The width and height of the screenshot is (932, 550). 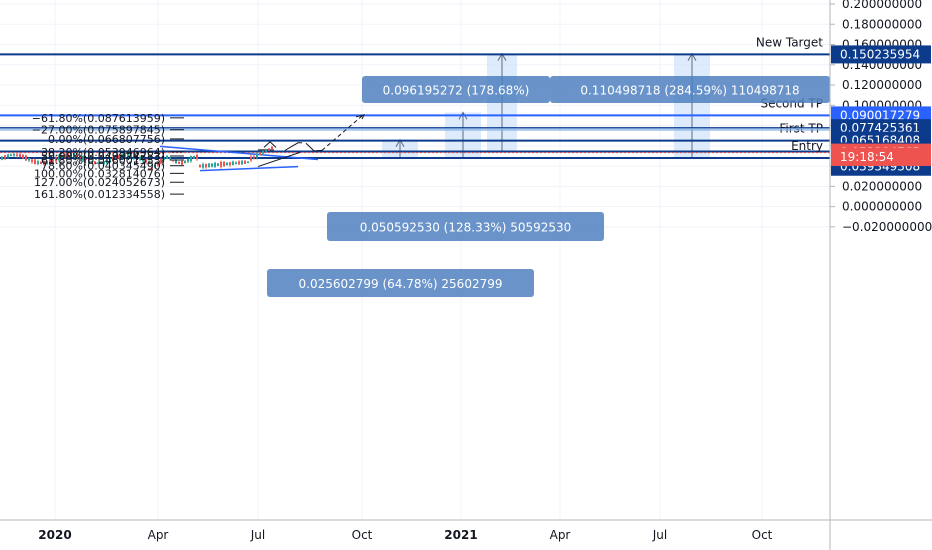 I want to click on fib-label: 78.60%(0.040345490), so click(x=103, y=166).